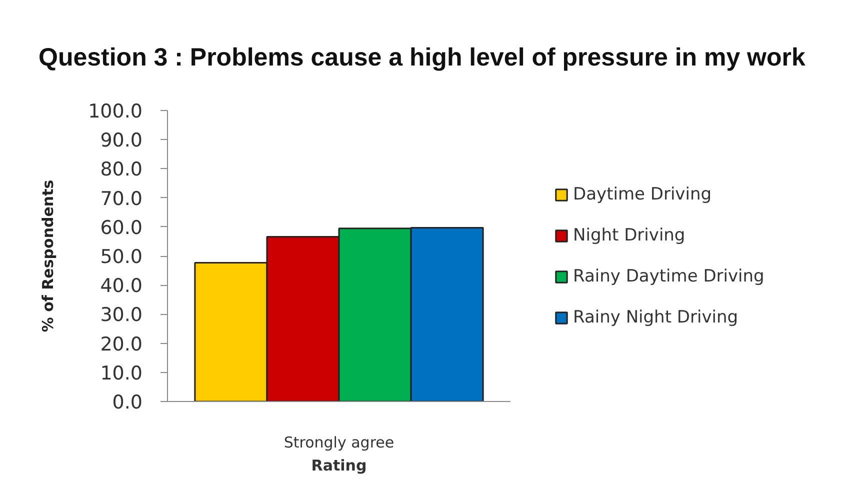  What do you see at coordinates (339, 465) in the screenshot?
I see `x-axis-title: Rating` at bounding box center [339, 465].